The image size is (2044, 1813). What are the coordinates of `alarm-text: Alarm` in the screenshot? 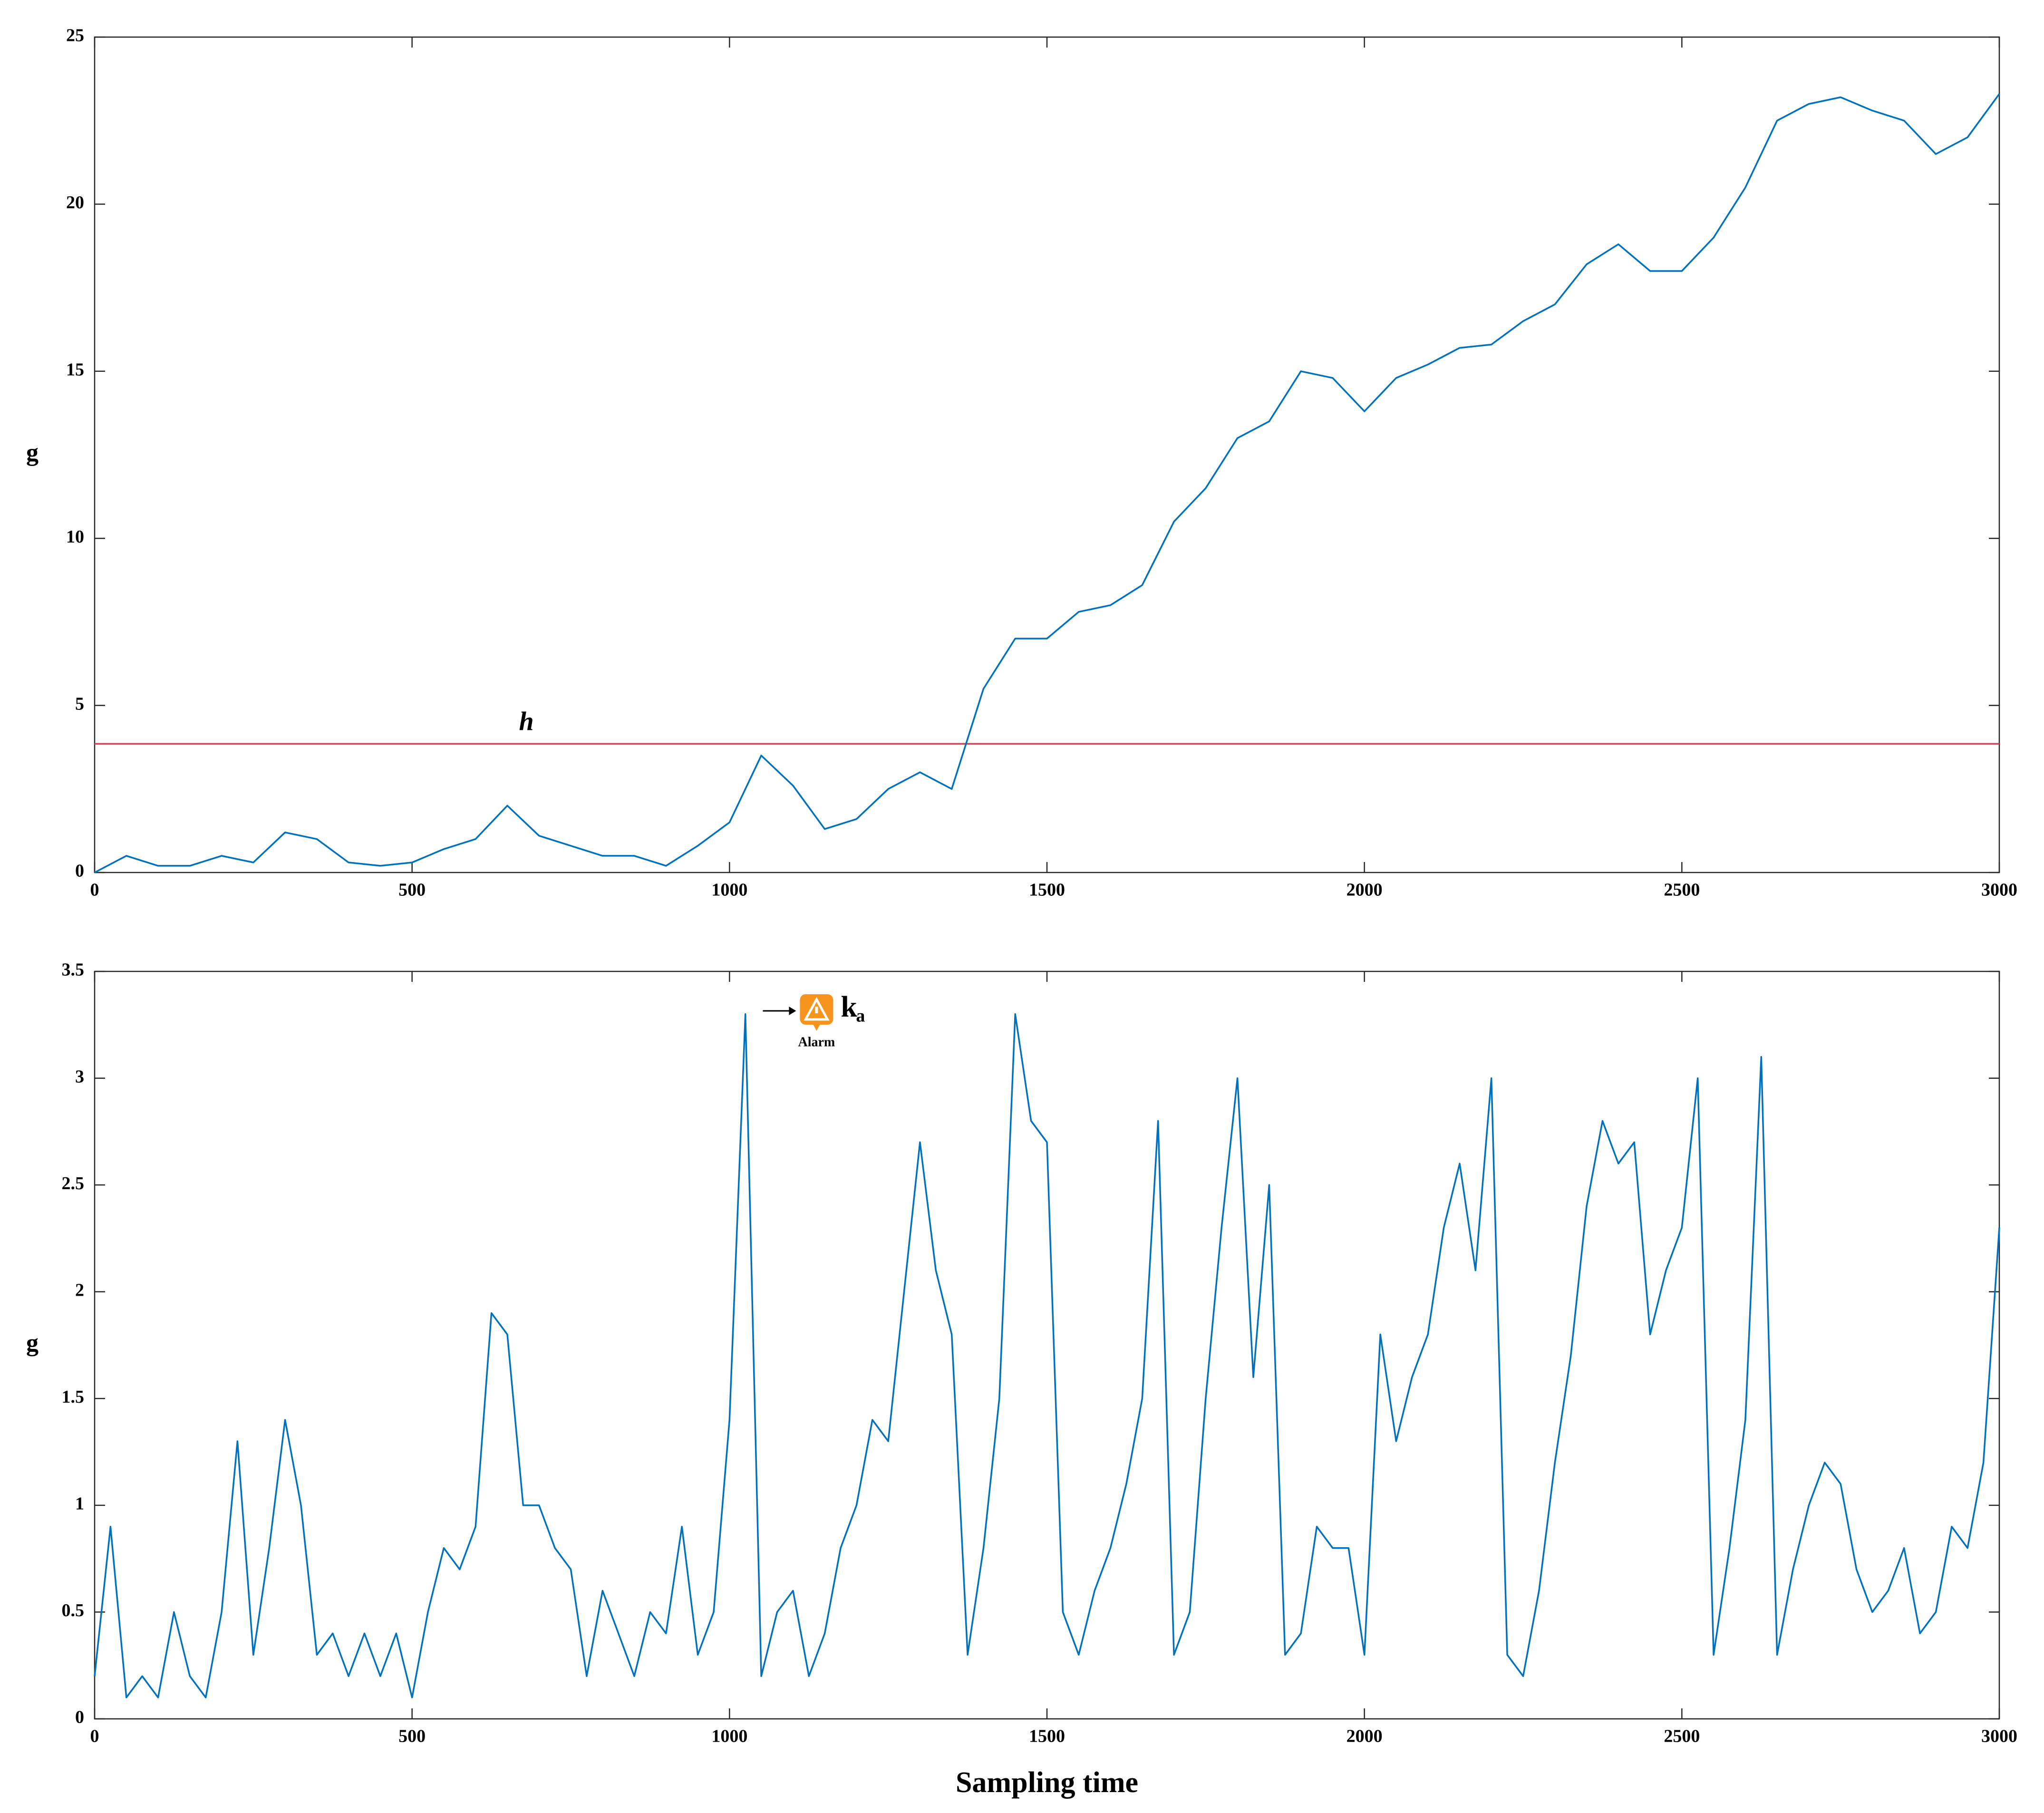 It's located at (817, 1042).